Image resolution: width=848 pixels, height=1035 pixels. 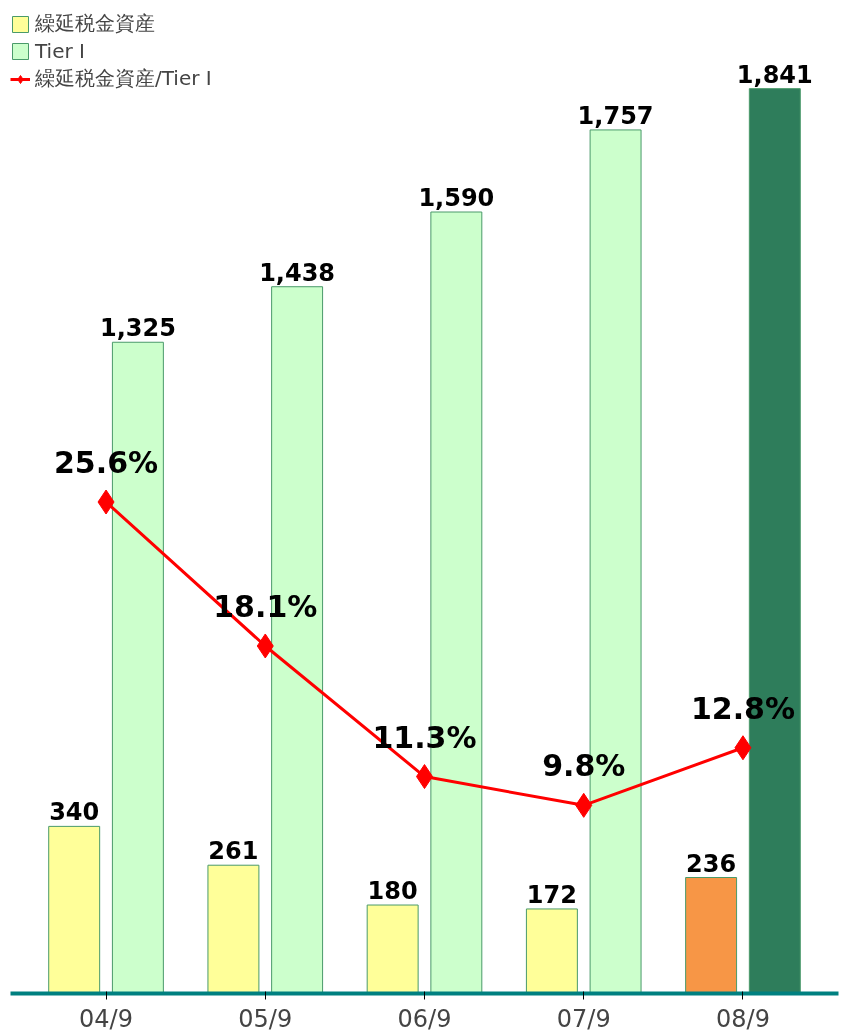 What do you see at coordinates (95, 23) in the screenshot?
I see `legend-label: 繰延税金資産` at bounding box center [95, 23].